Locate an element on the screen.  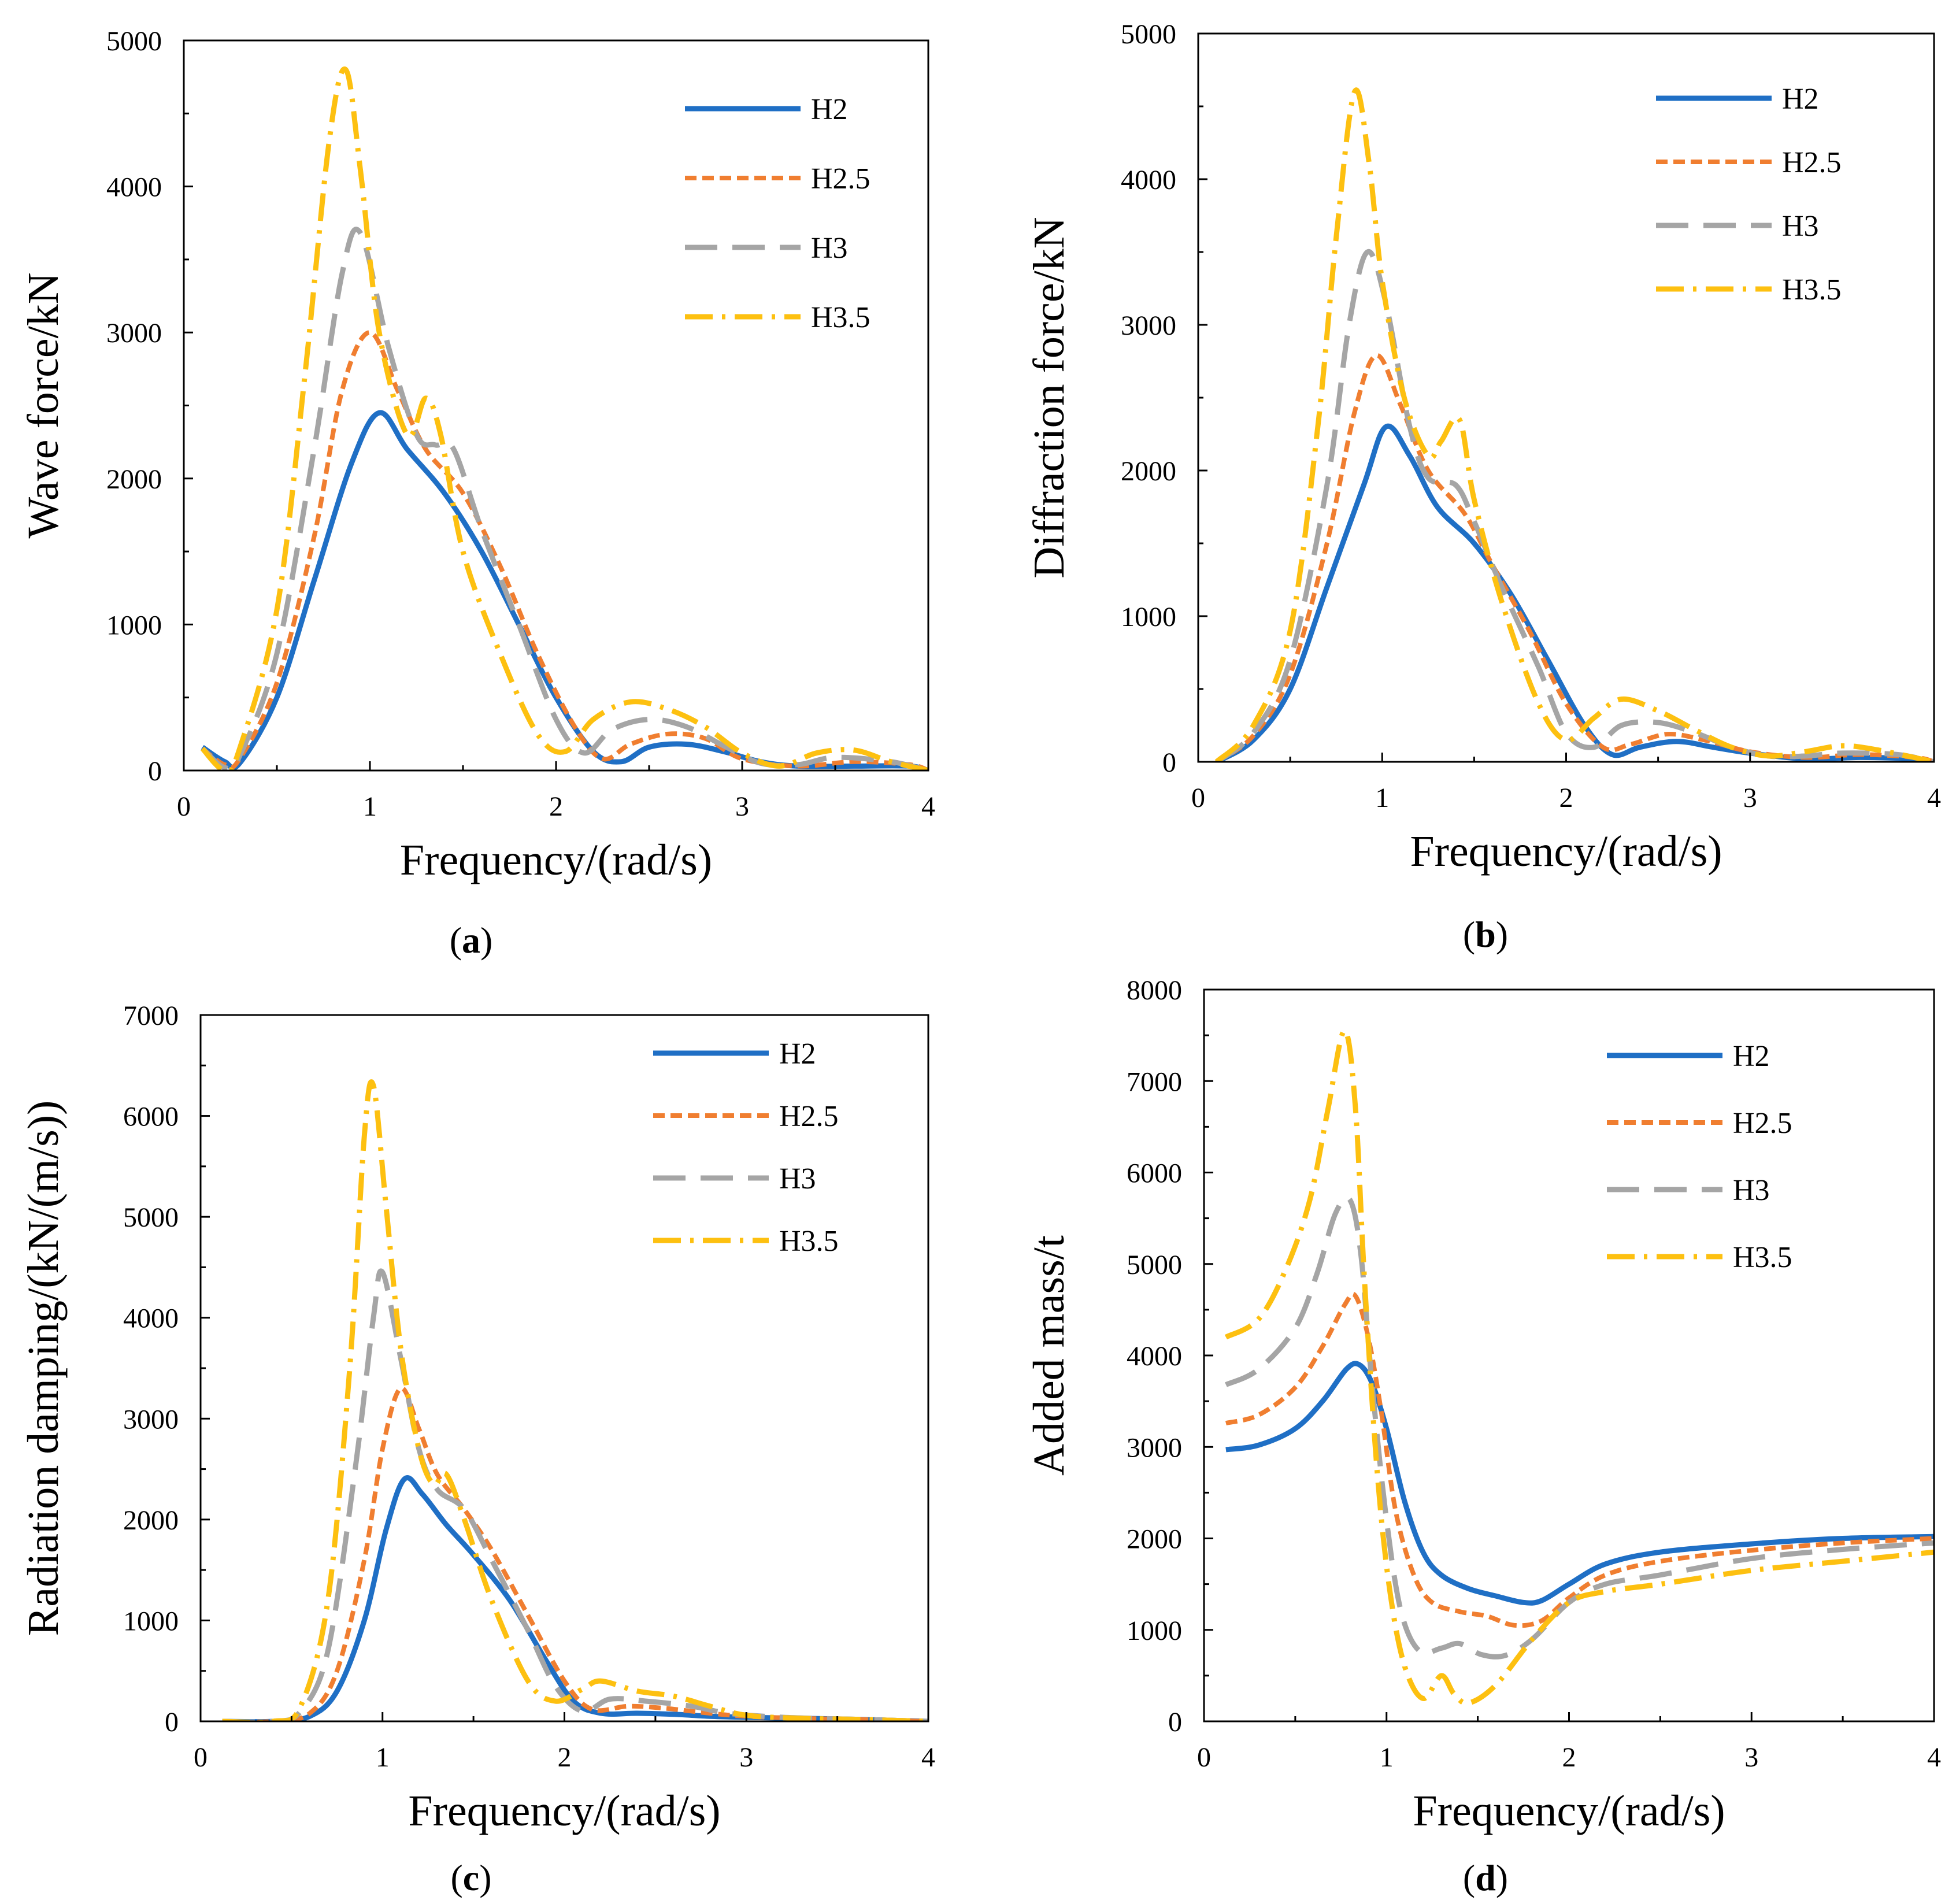
panel-caption: (b) is located at coordinates (1485, 934).